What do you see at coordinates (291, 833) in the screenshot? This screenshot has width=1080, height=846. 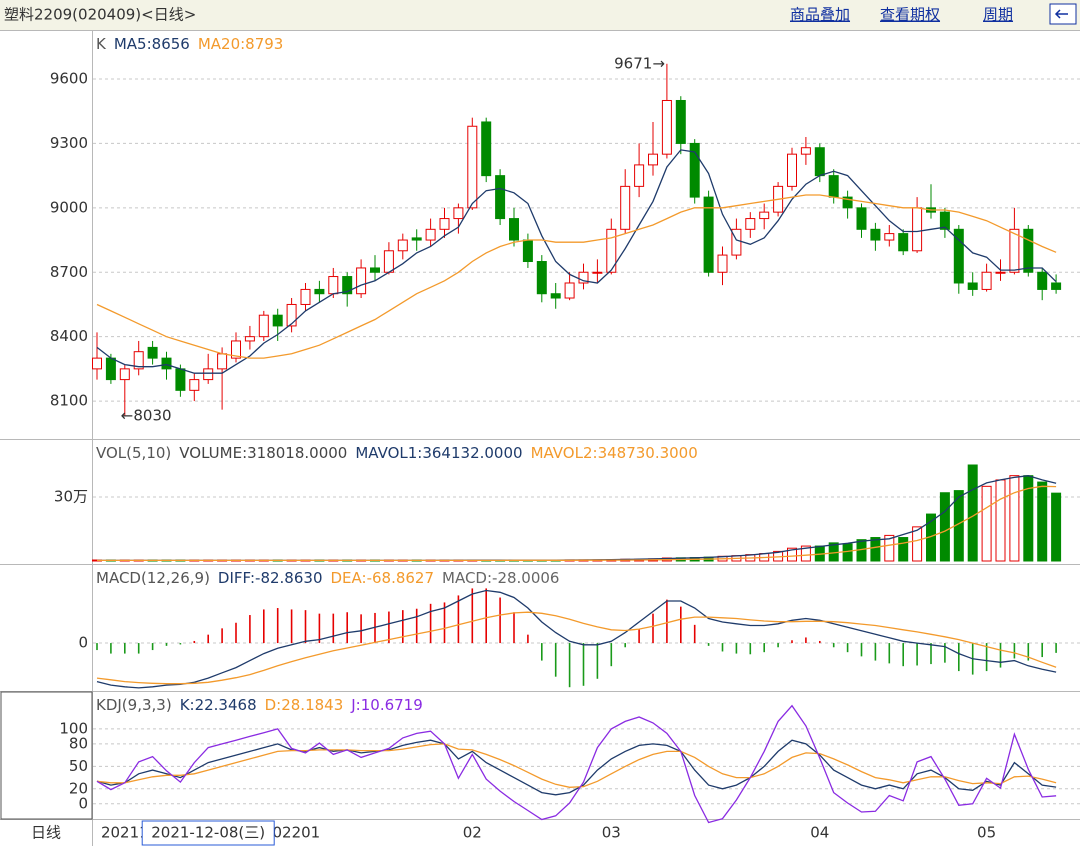 I see `x-tick-label: 202201` at bounding box center [291, 833].